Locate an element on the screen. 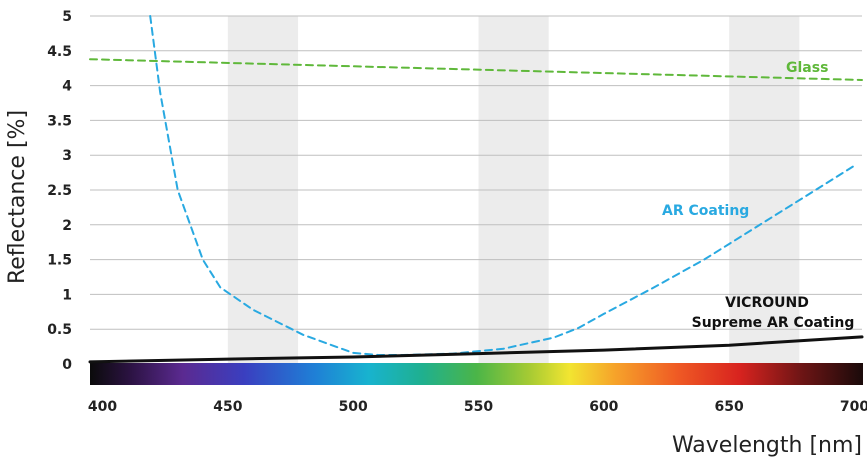 The image size is (867, 461). y-tick-label: 4.5 is located at coordinates (59, 52).